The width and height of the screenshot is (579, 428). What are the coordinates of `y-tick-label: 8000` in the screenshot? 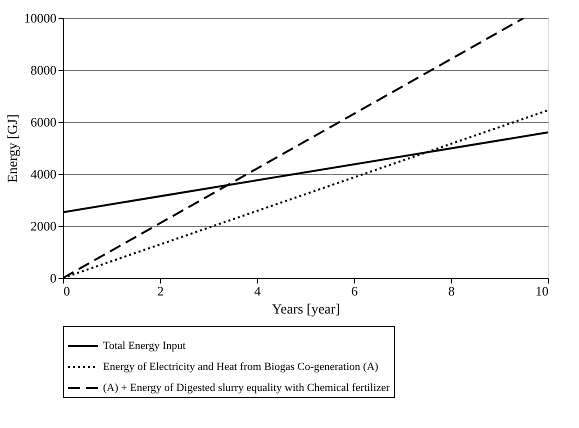 It's located at (43, 70).